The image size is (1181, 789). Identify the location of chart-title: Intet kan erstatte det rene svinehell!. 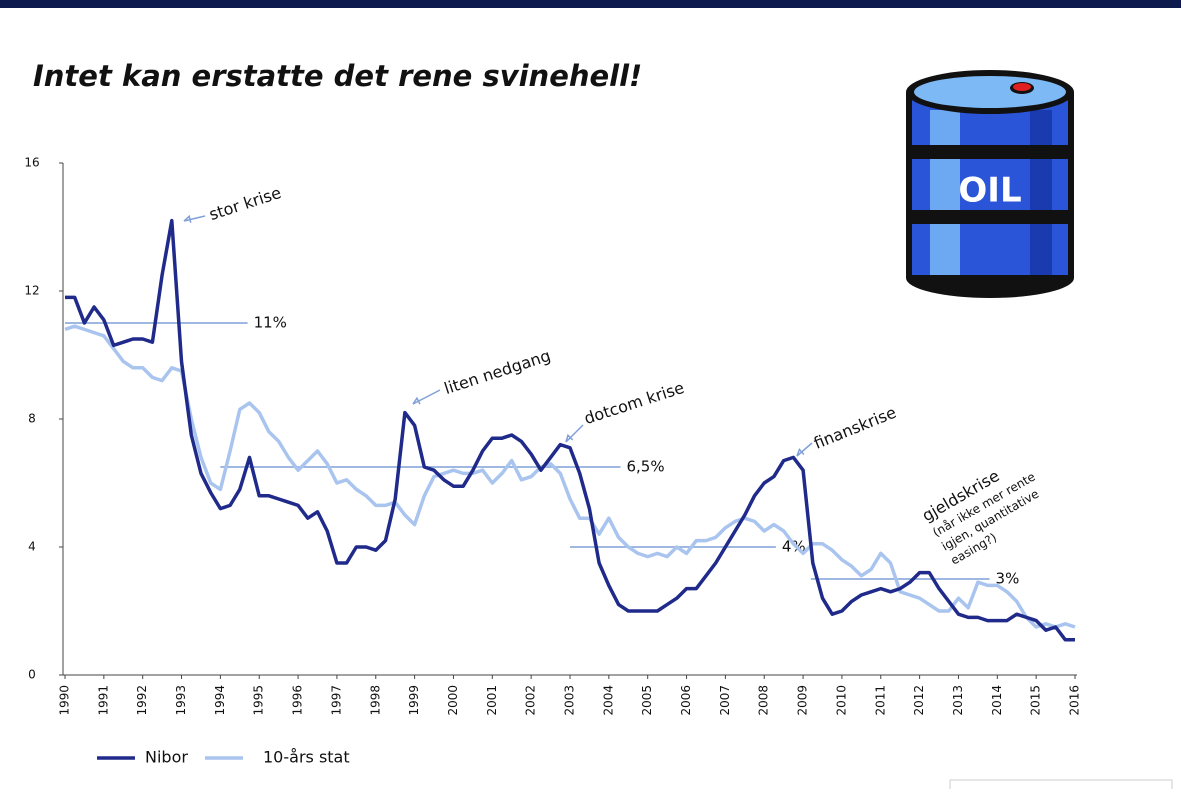
(337, 76).